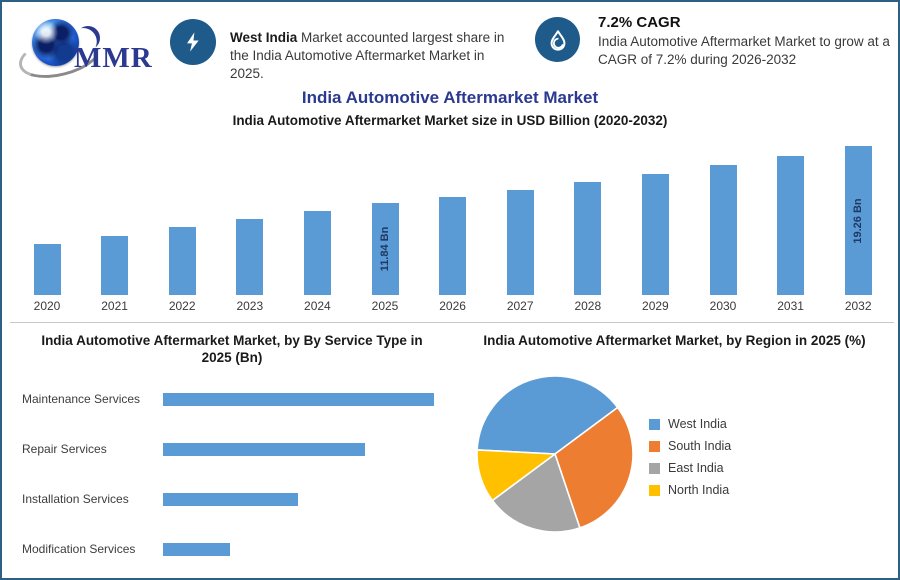 The width and height of the screenshot is (900, 580). What do you see at coordinates (594, 467) in the screenshot?
I see `pie-slice-south-india` at bounding box center [594, 467].